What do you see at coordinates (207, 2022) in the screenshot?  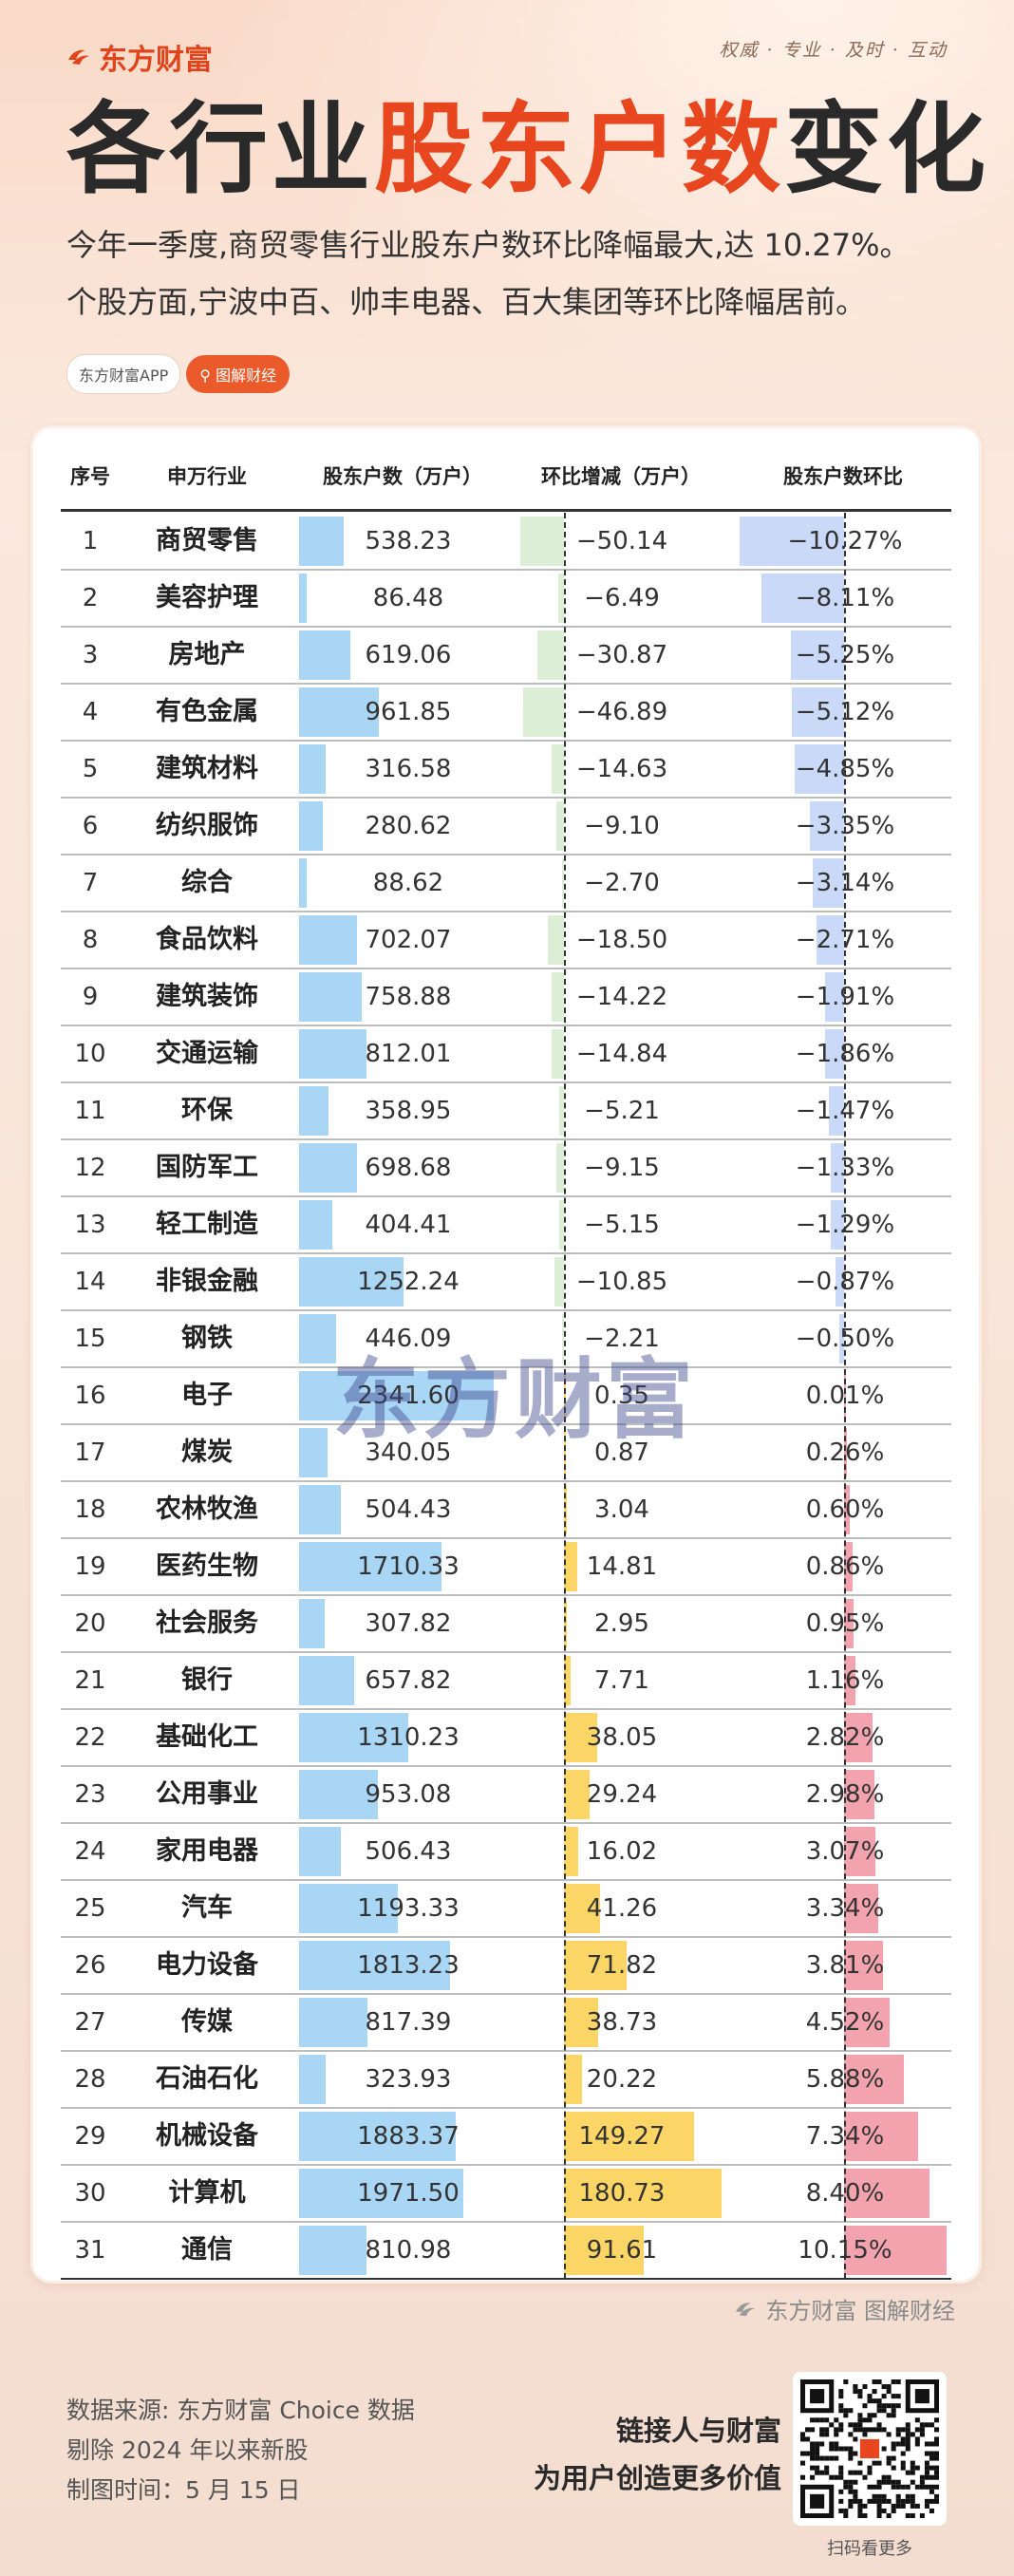 I see `industry-cell: 传媒` at bounding box center [207, 2022].